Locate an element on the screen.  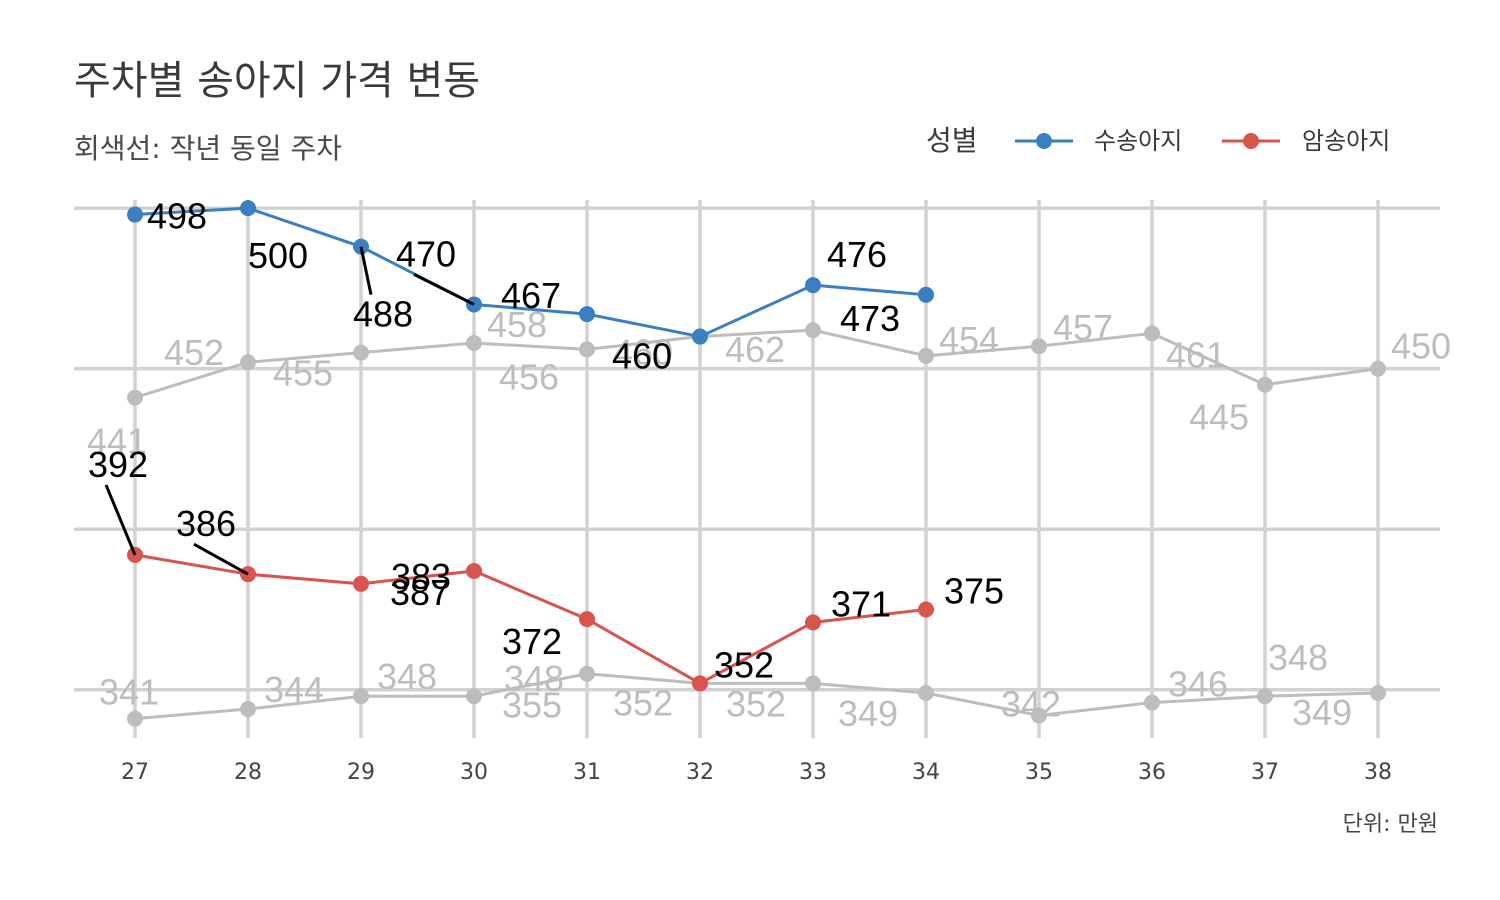
data-label: 383 is located at coordinates (421, 576).